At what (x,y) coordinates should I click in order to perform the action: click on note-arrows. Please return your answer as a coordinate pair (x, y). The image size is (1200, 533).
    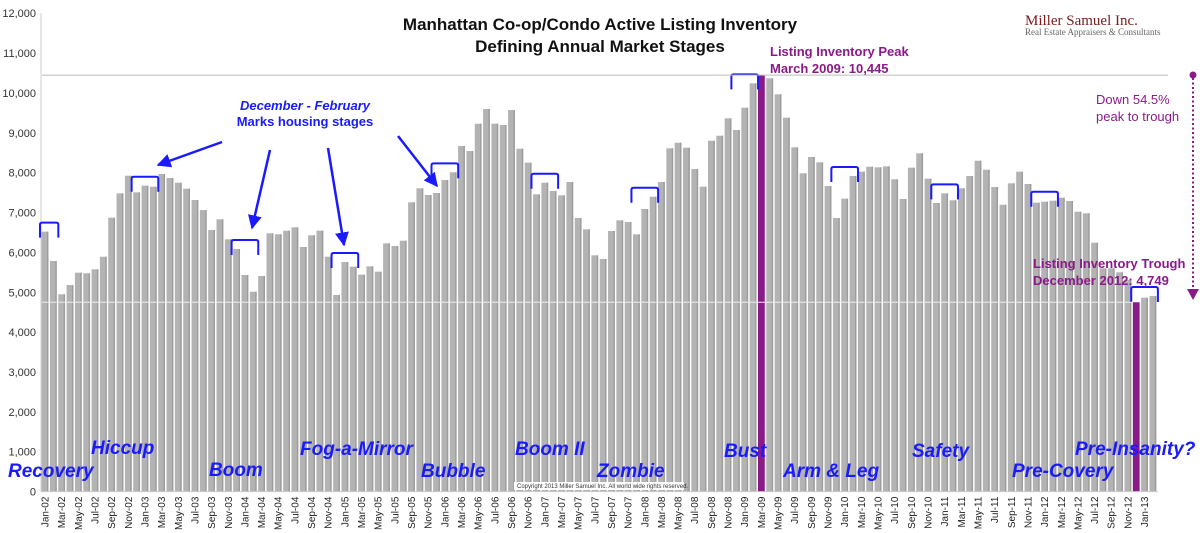
    Looking at the image, I should click on (297, 191).